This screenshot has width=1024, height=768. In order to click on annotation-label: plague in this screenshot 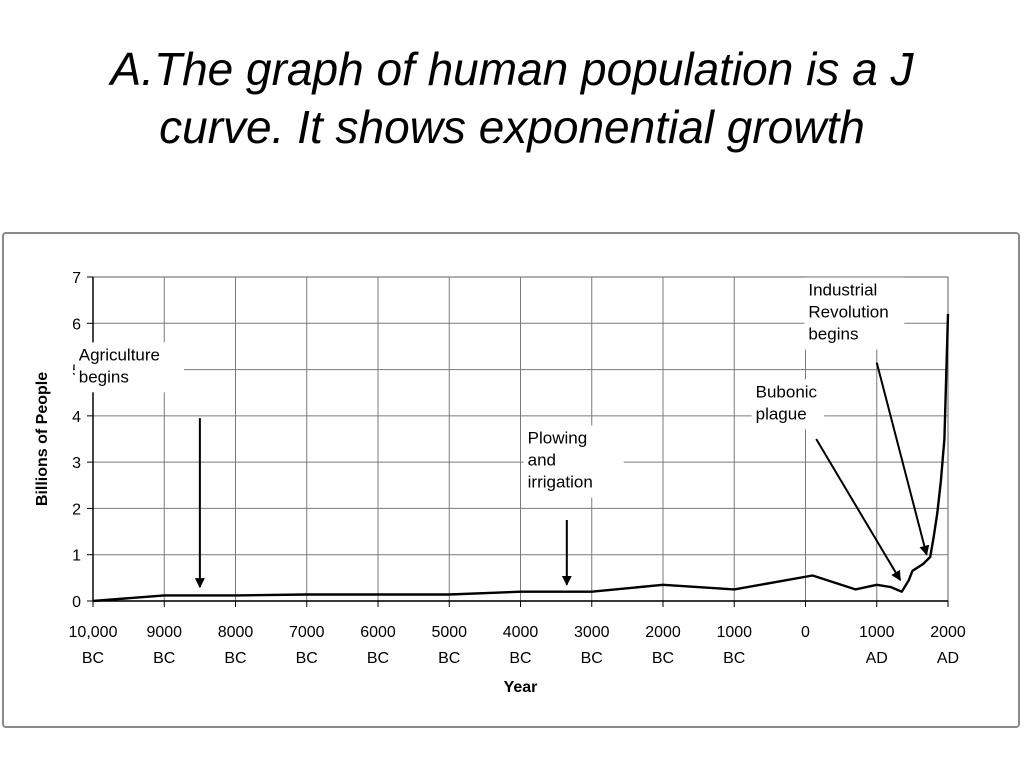, I will do `click(781, 413)`.